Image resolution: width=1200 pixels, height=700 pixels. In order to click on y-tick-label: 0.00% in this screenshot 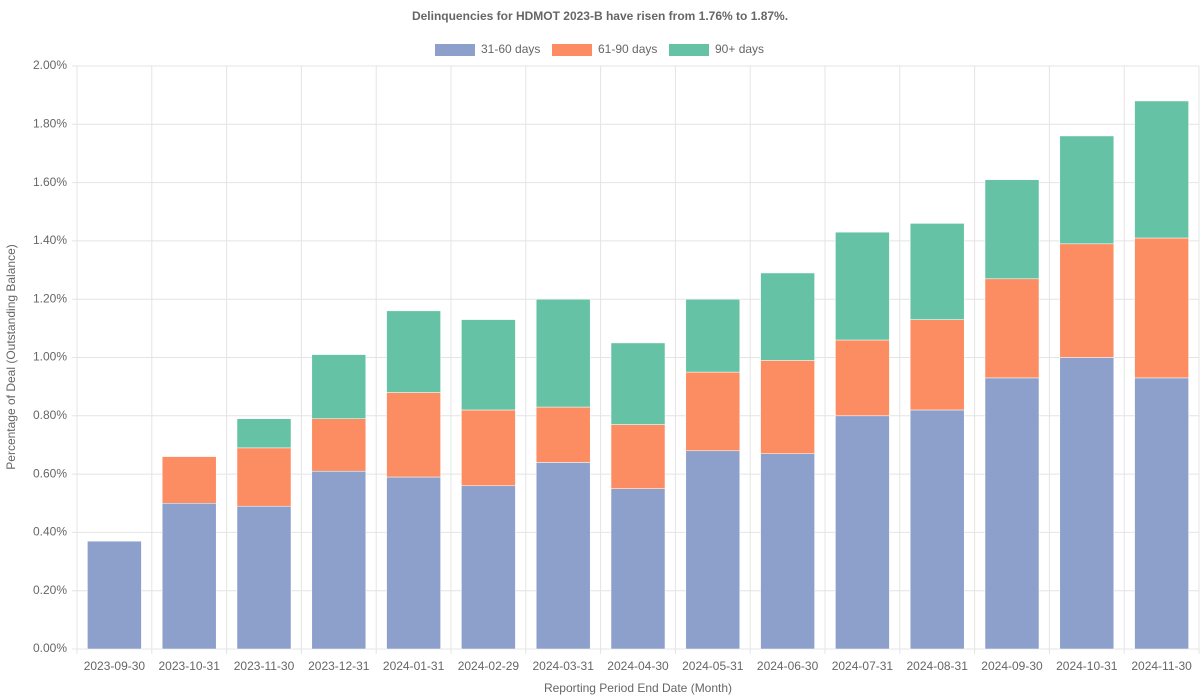, I will do `click(50, 648)`.